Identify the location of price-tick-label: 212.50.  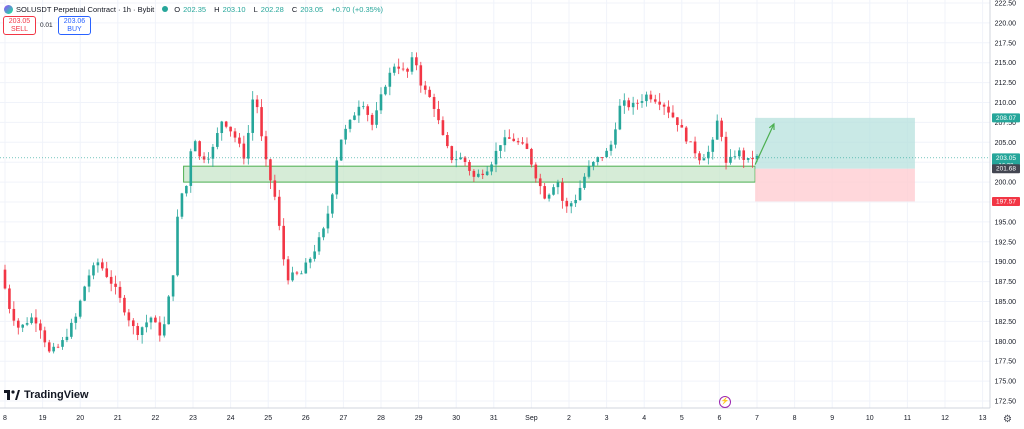
(1006, 83).